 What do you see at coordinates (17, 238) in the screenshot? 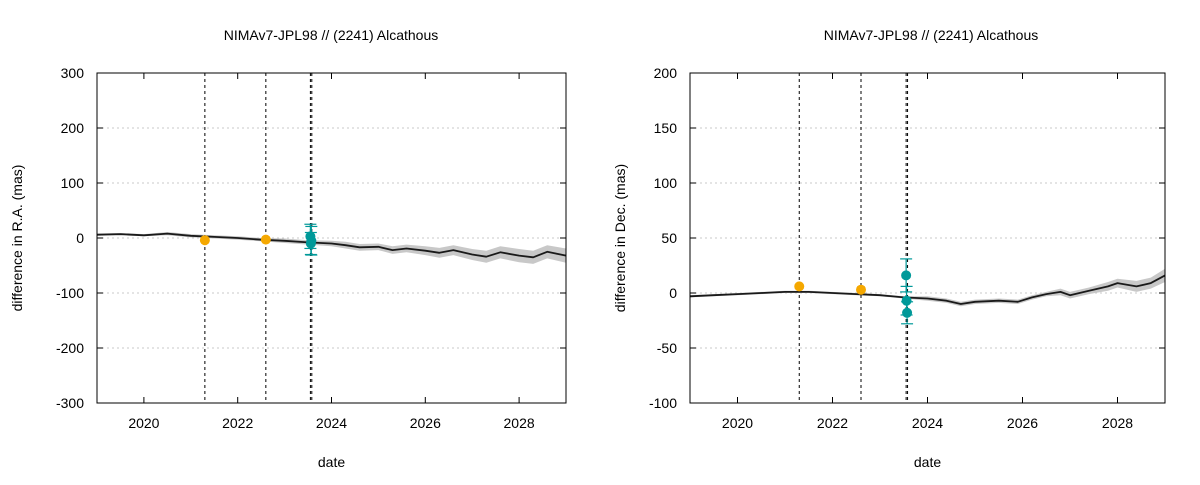
I see `y-axis-label: difference in R.A. (mas)` at bounding box center [17, 238].